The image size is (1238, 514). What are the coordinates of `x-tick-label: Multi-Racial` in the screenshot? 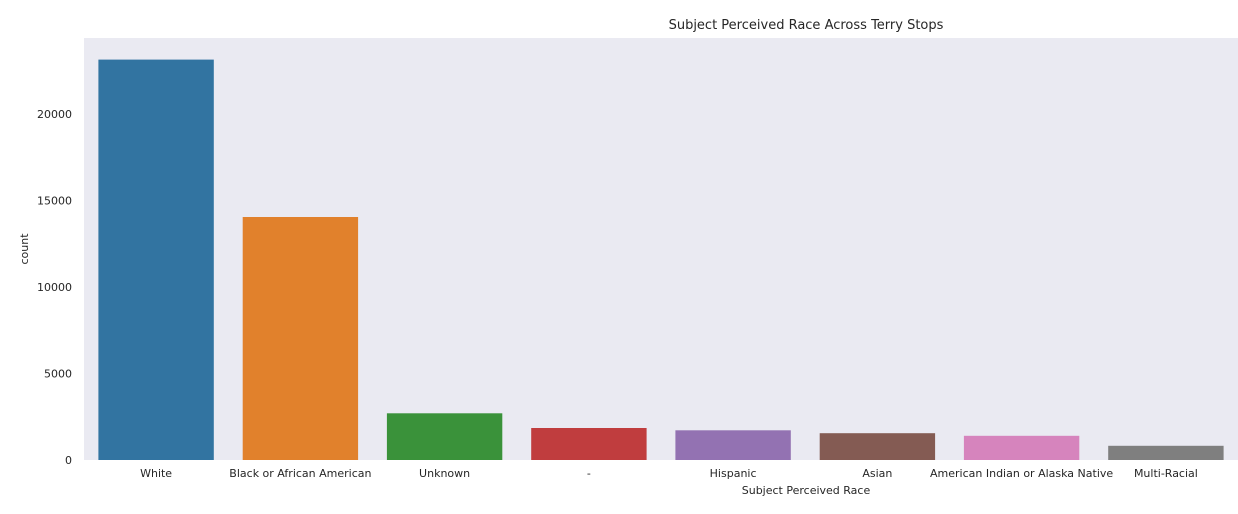 It's located at (1166, 473).